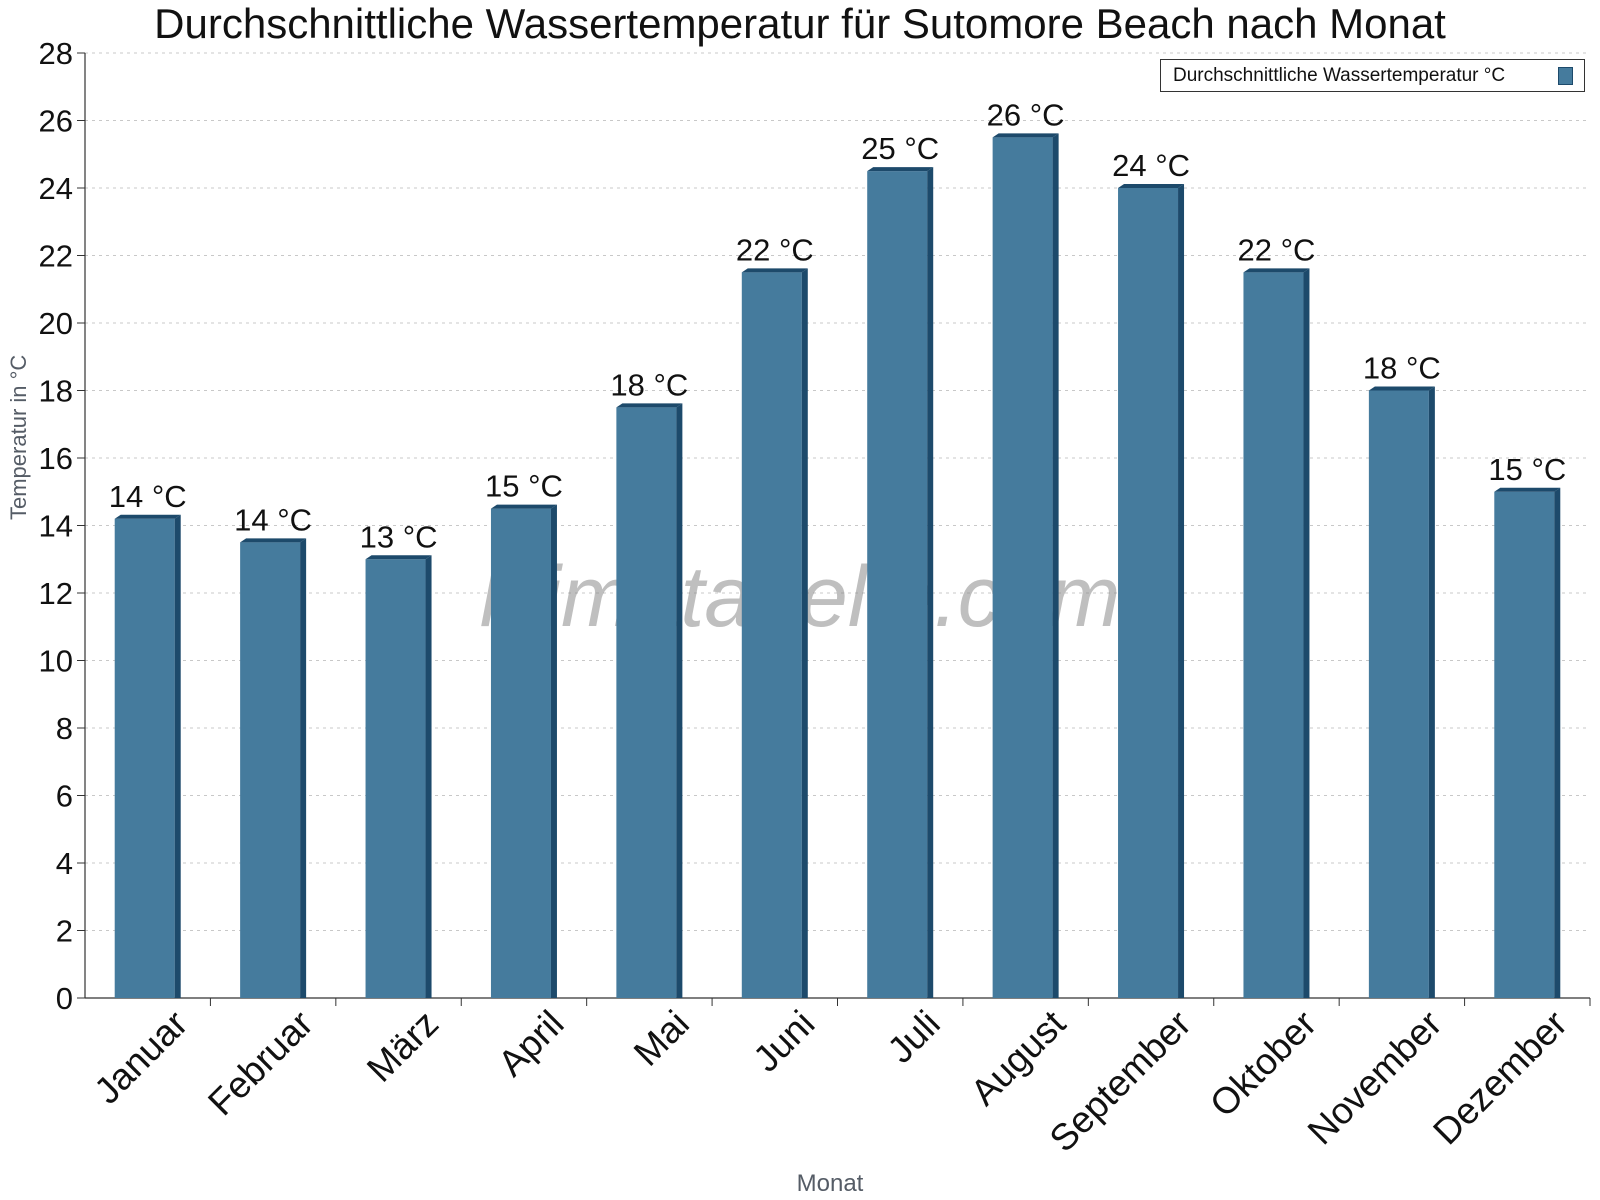 This screenshot has height=1200, width=1600. What do you see at coordinates (402, 1046) in the screenshot?
I see `x-tick-label: März` at bounding box center [402, 1046].